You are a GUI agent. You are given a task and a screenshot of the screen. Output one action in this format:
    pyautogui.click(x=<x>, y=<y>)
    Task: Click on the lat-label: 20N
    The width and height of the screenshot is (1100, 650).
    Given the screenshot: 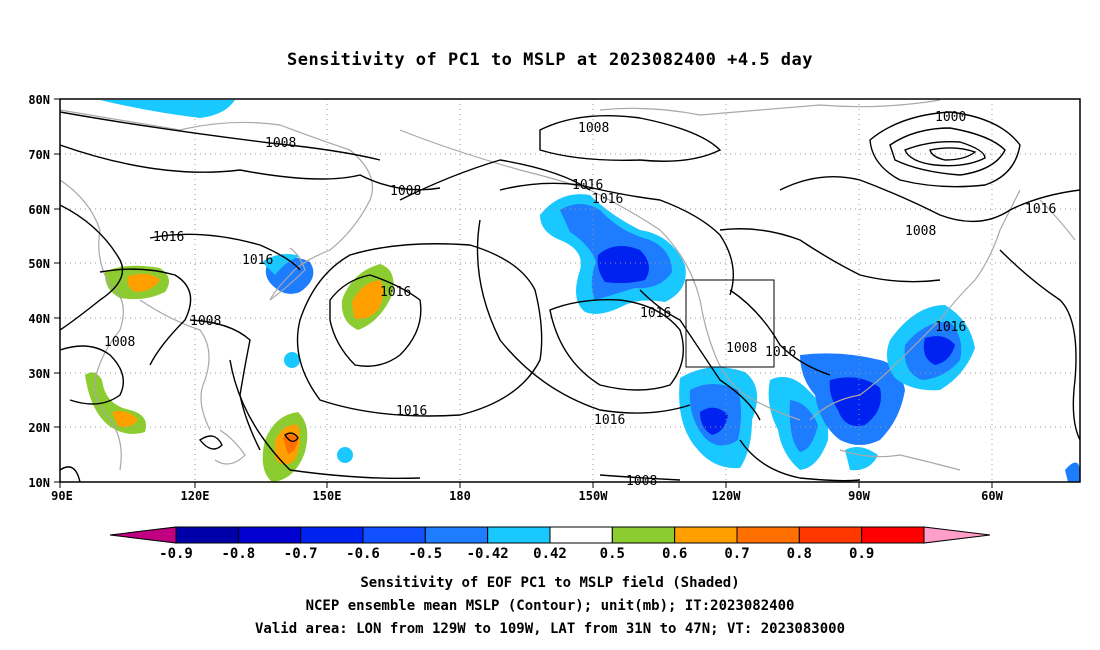 What is the action you would take?
    pyautogui.click(x=39, y=428)
    